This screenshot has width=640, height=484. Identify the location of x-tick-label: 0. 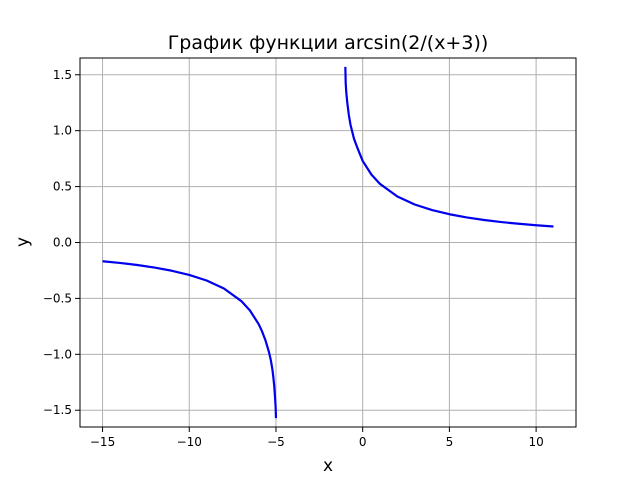
(363, 442).